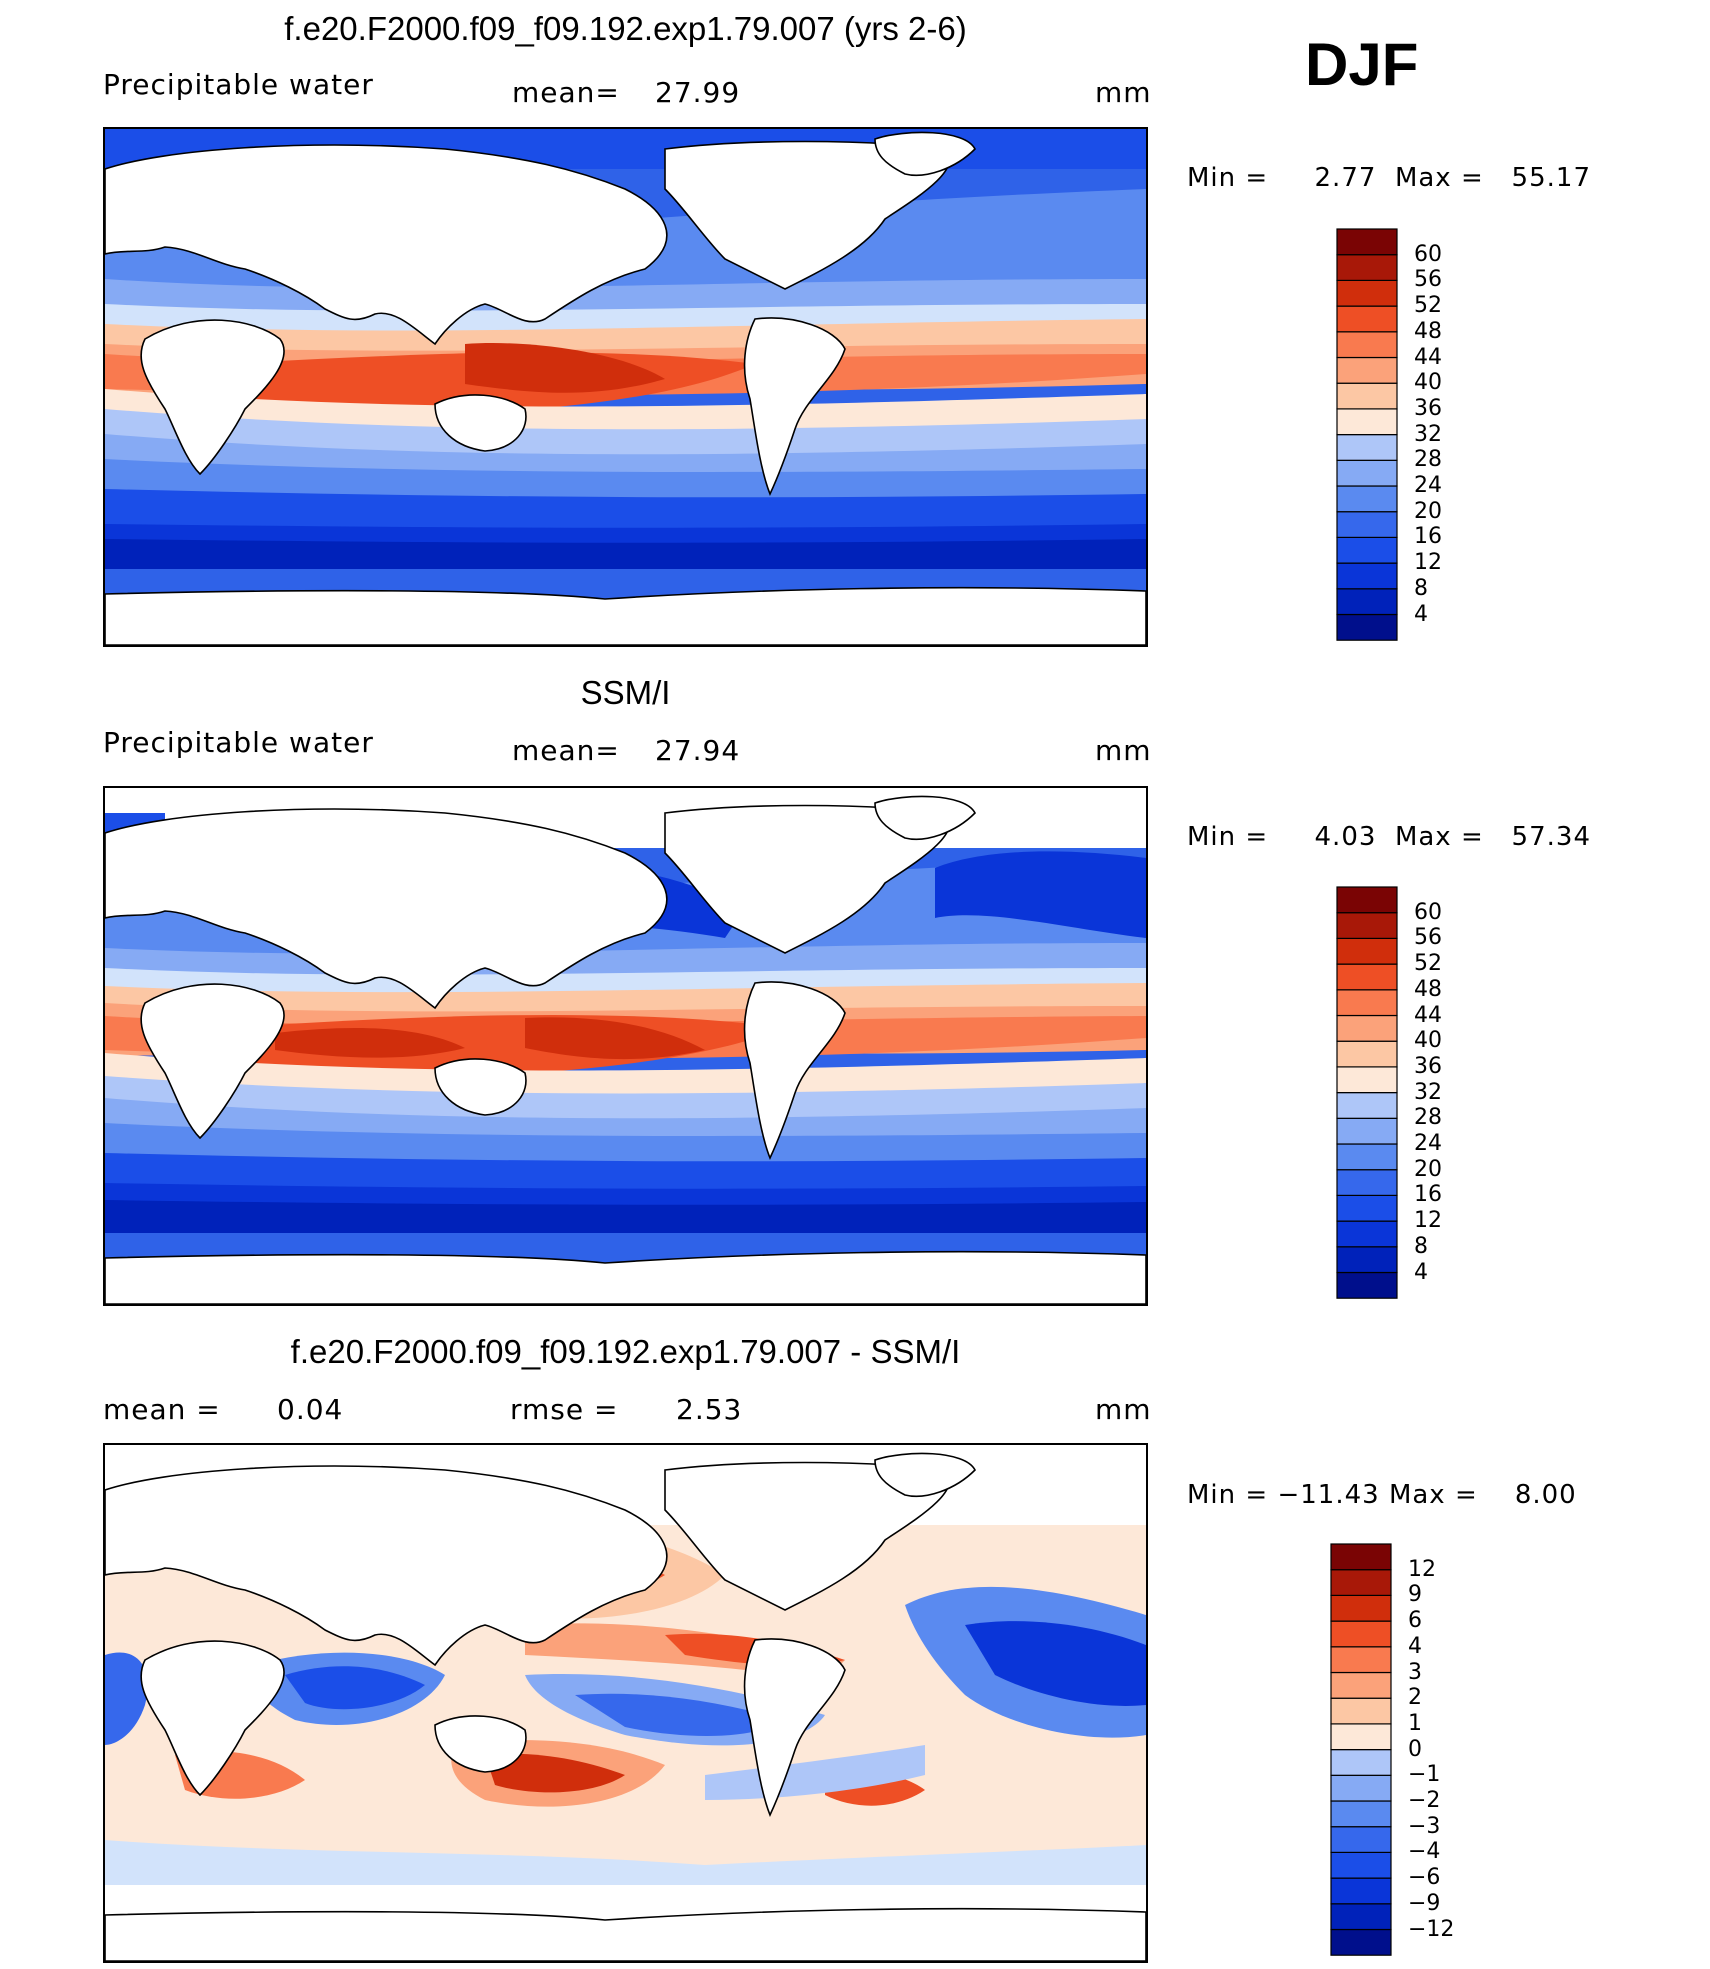 The image size is (1710, 1969). What do you see at coordinates (1428, 1221) in the screenshot?
I see `colorbar-2-label: 12` at bounding box center [1428, 1221].